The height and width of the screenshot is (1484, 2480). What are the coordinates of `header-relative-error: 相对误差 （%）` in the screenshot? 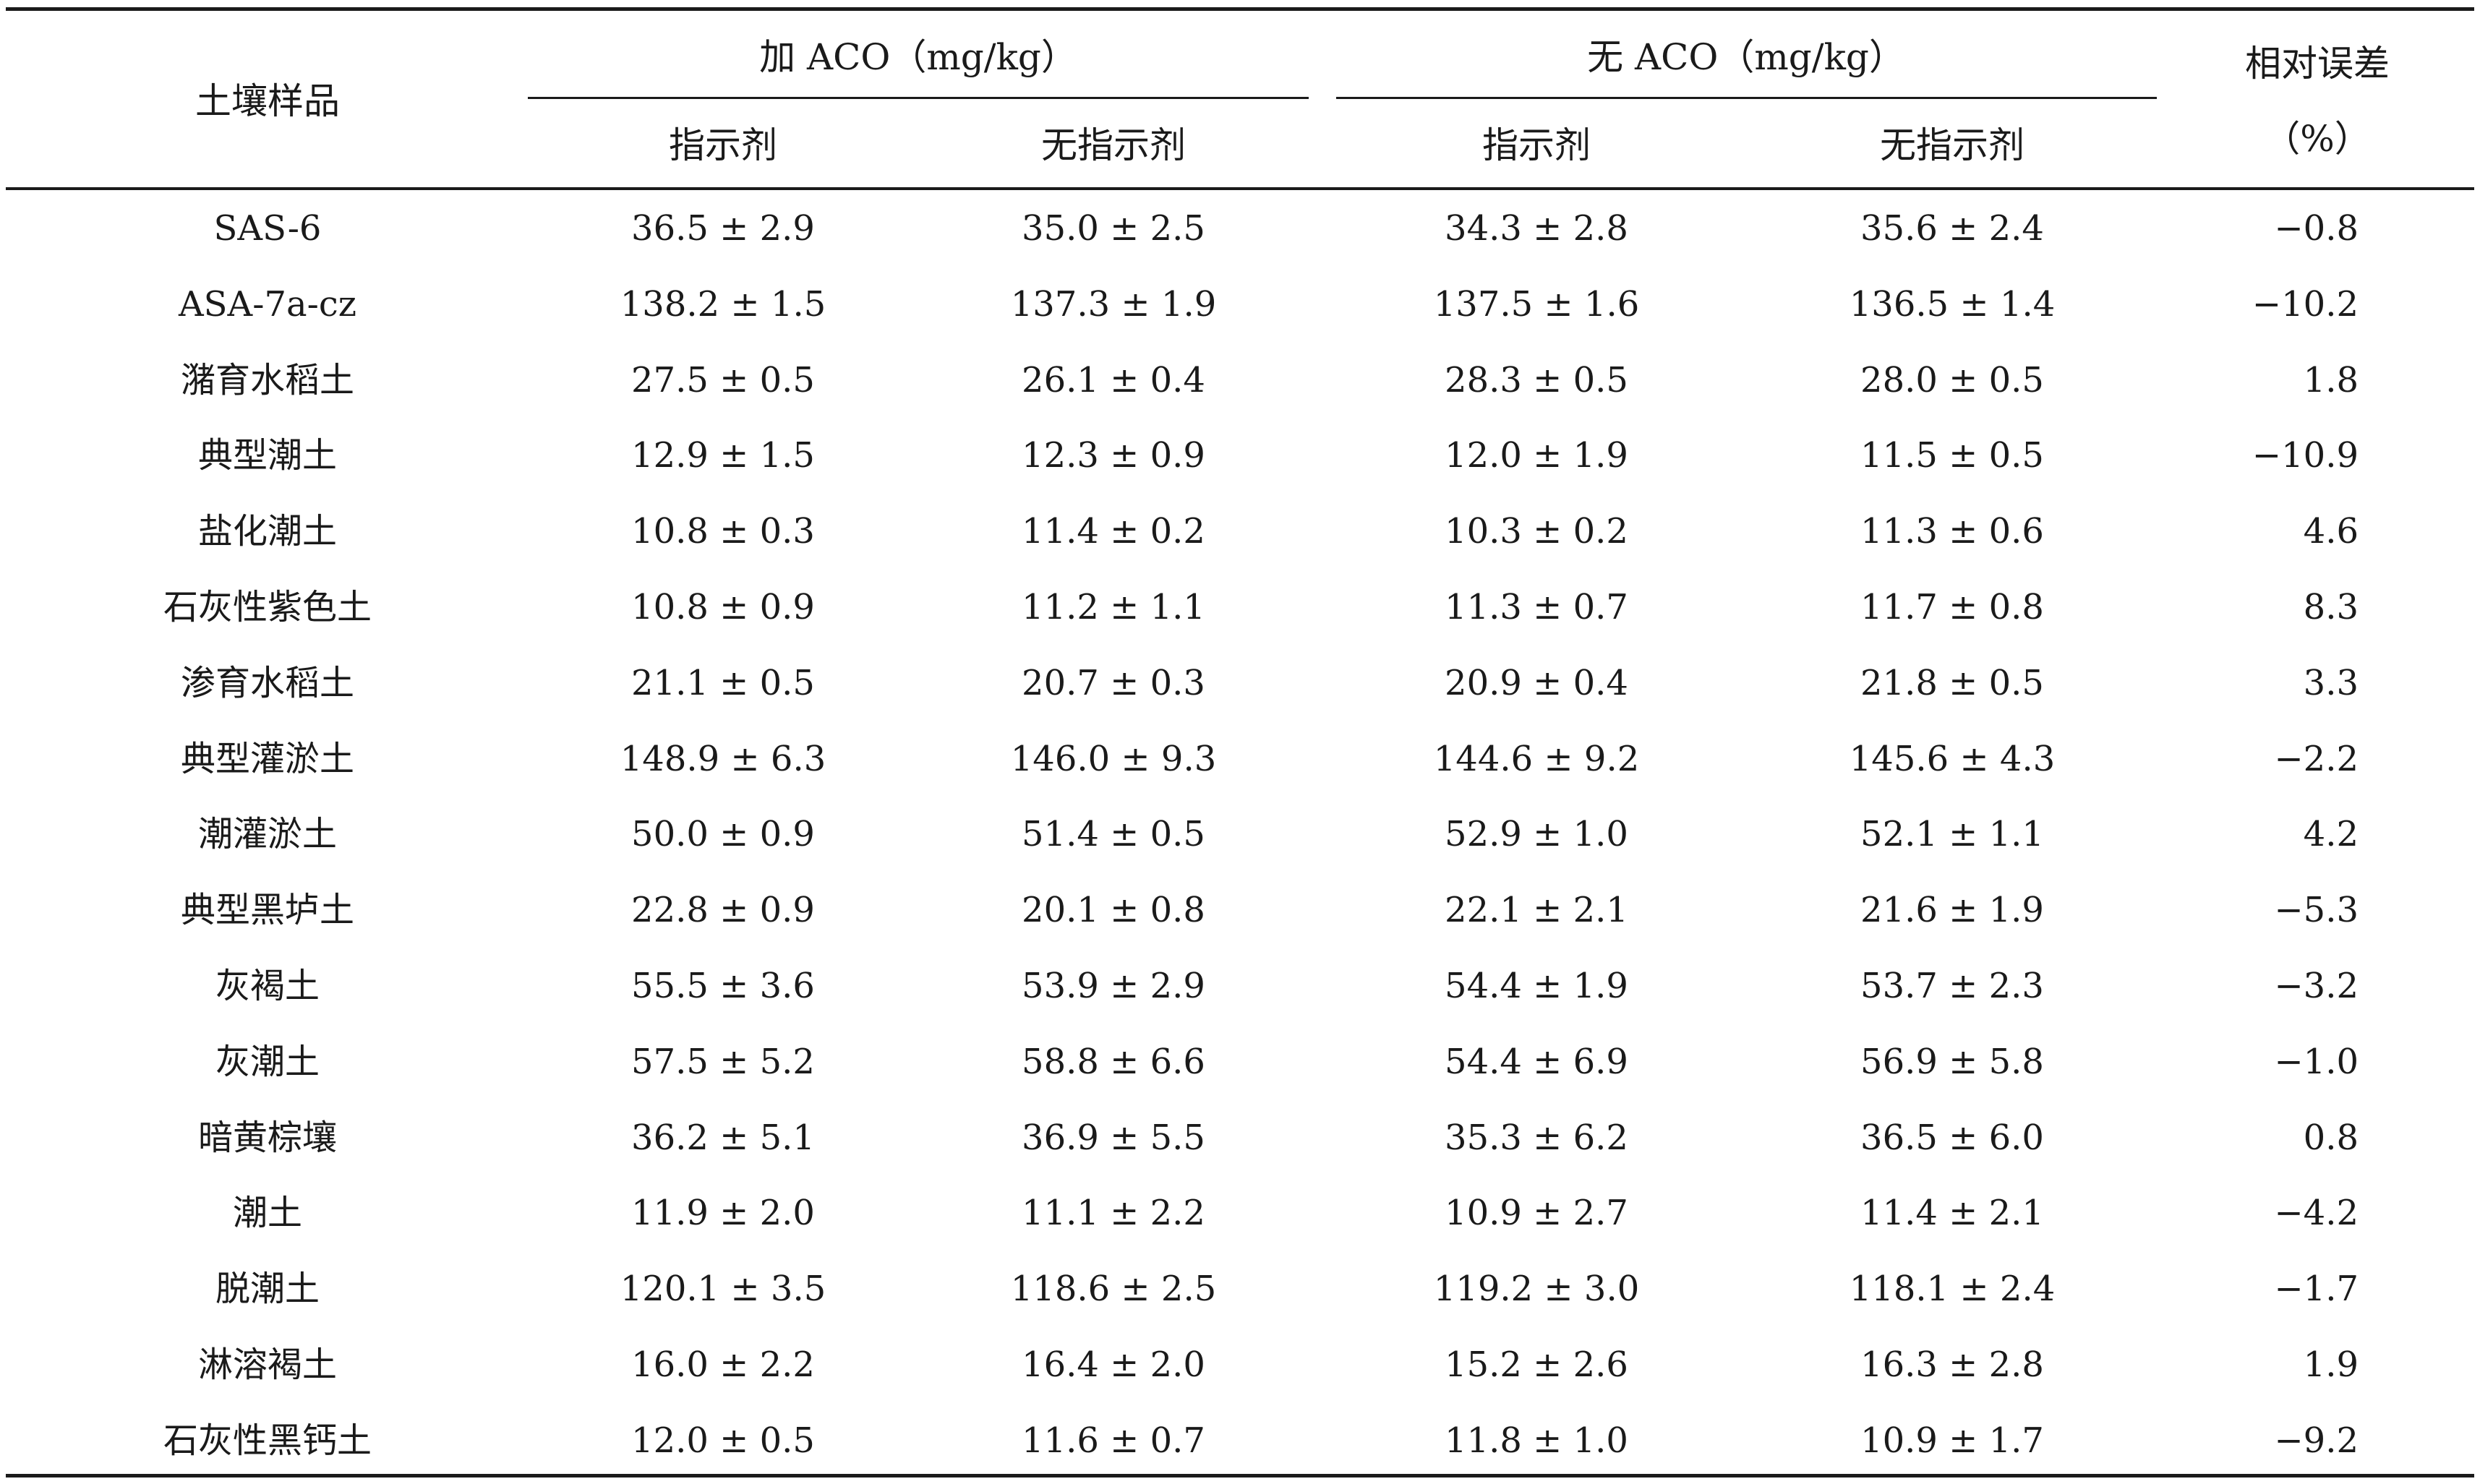 It's located at (2317, 101).